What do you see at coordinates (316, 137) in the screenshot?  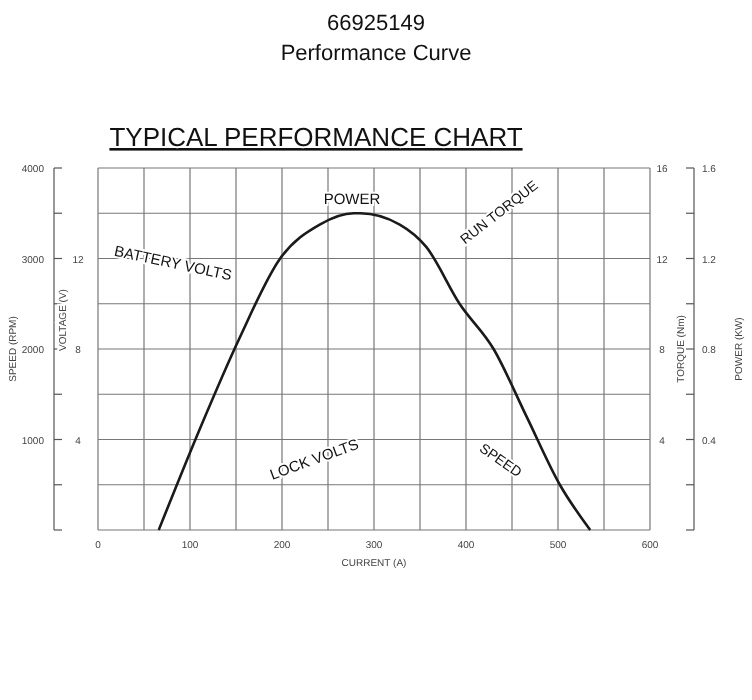 I see `text: TYPICAL PERFORMANCE CHART` at bounding box center [316, 137].